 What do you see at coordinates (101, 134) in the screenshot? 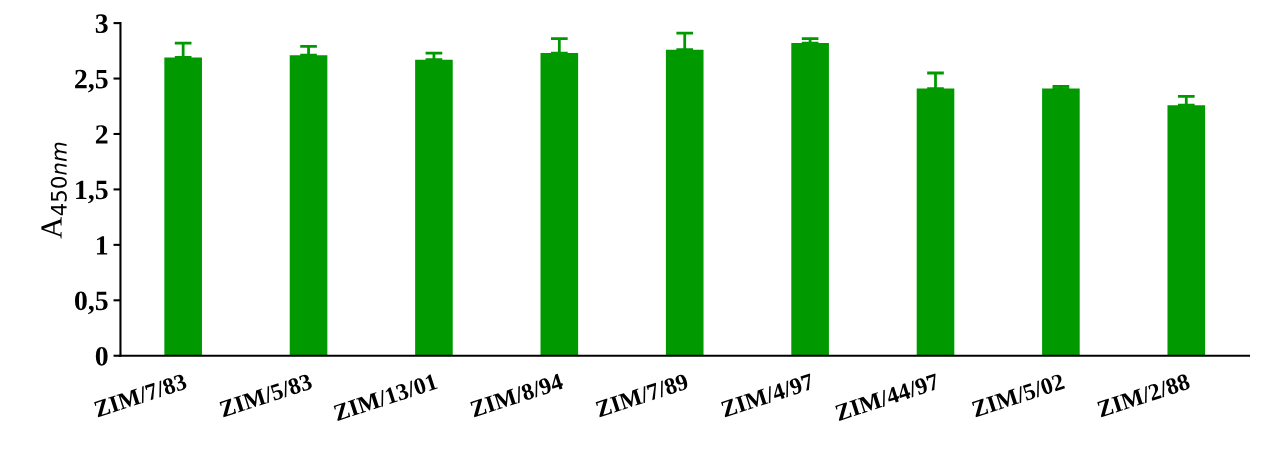
I see `y-tick-label: 2` at bounding box center [101, 134].